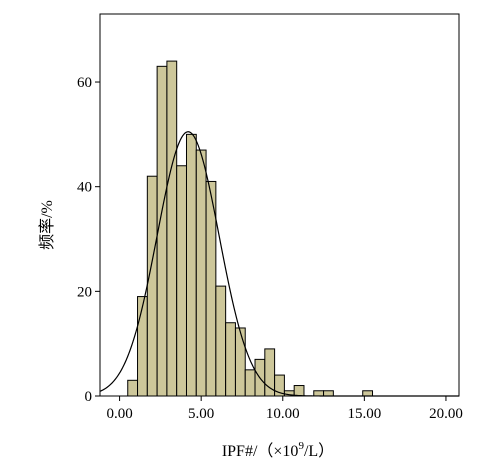 This screenshot has width=495, height=466. What do you see at coordinates (201, 414) in the screenshot?
I see `x-axis-tick-label: 5.00` at bounding box center [201, 414].